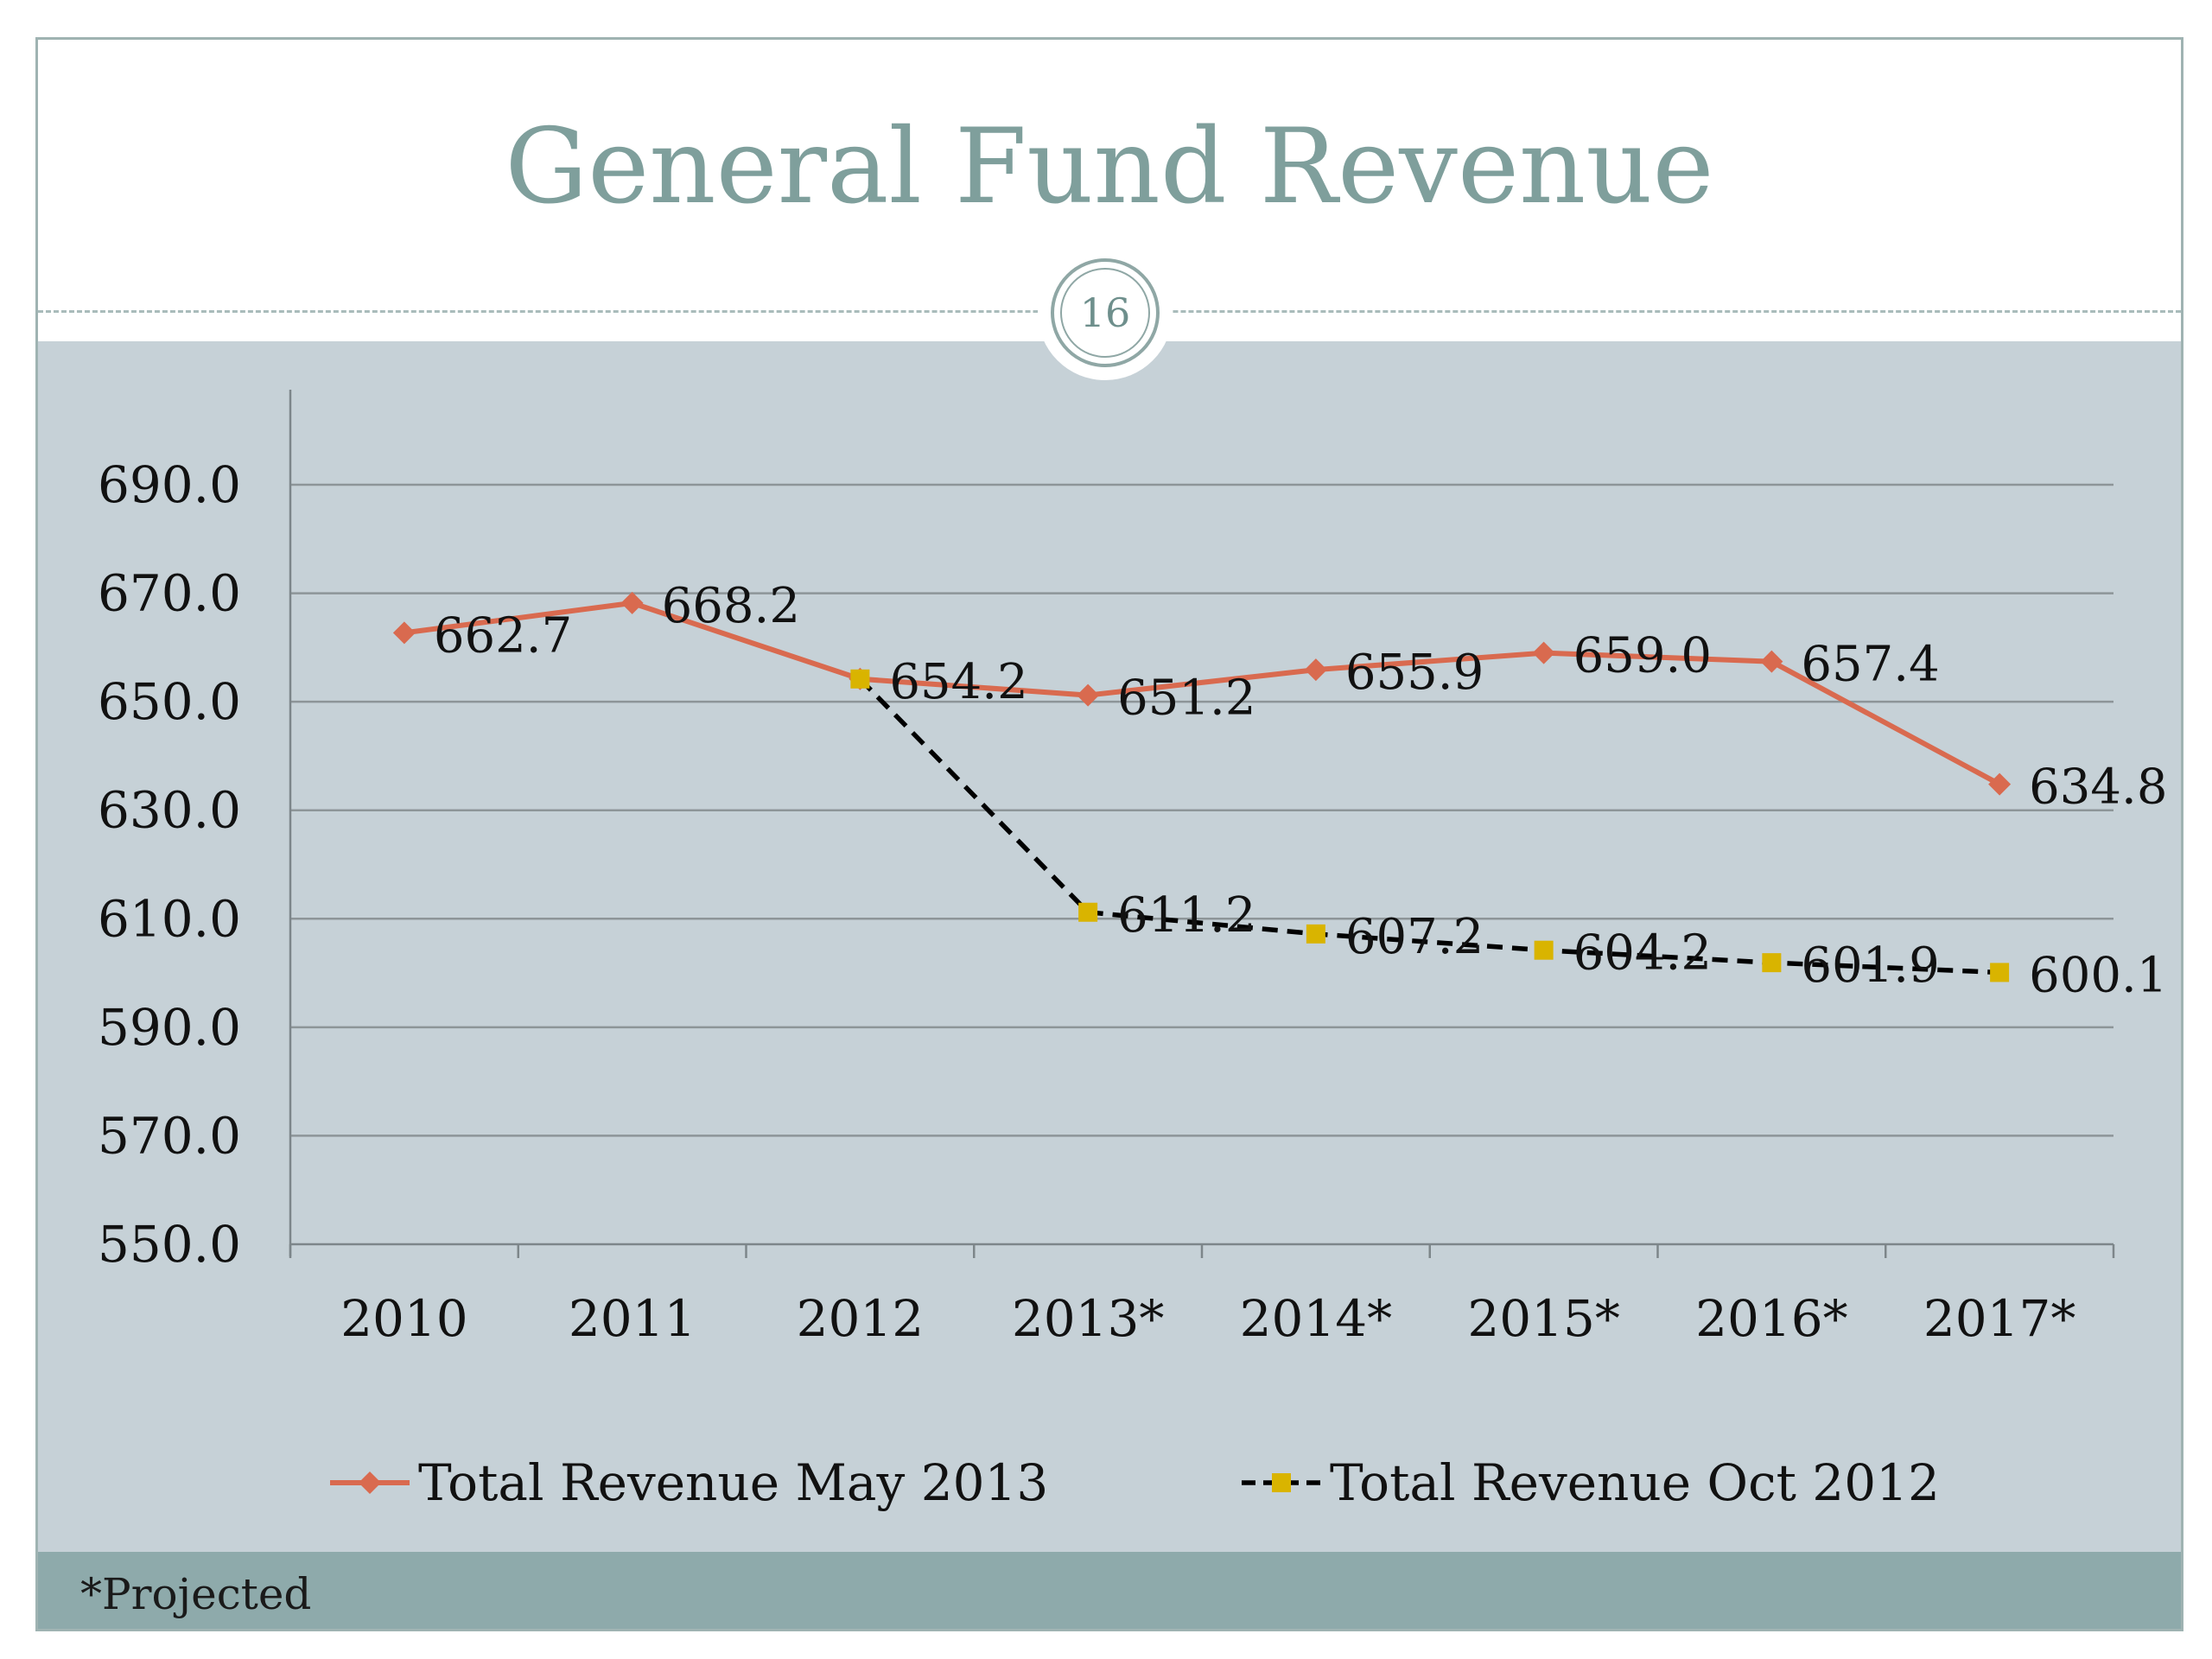 This screenshot has width=2212, height=1659. Describe the element at coordinates (1281, 1482) in the screenshot. I see `legend-swatch-marker-oct` at that location.